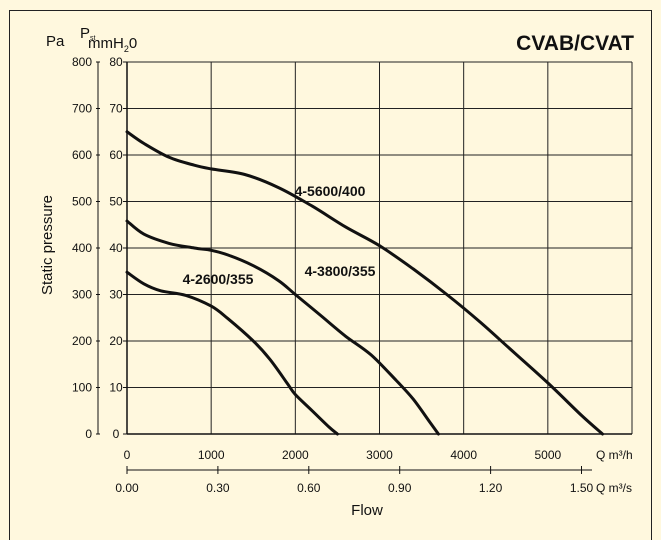 This screenshot has height=540, width=661. I want to click on x-tick-label: 5000, so click(547, 455).